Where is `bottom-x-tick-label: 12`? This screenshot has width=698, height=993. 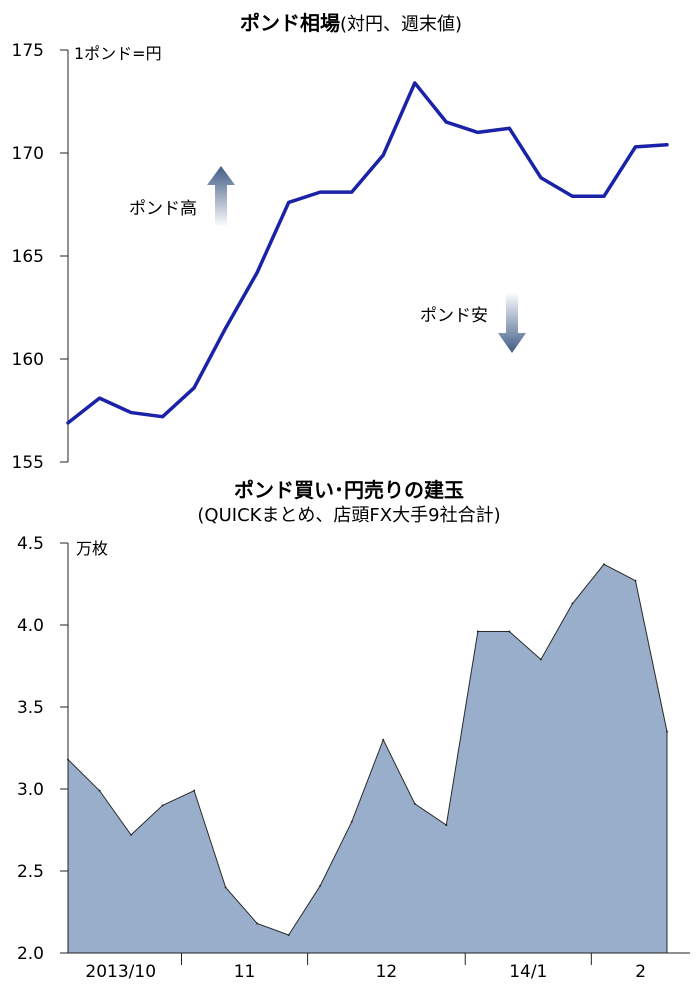 bottom-x-tick-label: 12 is located at coordinates (387, 972).